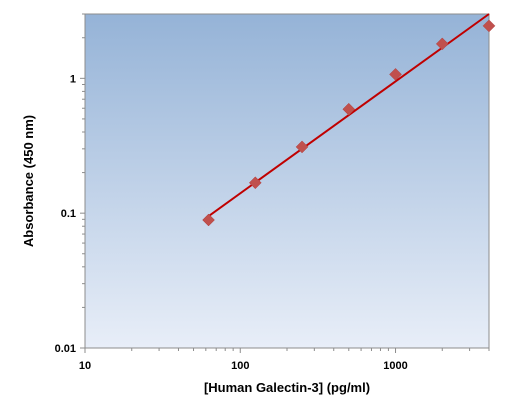 The image size is (520, 414). I want to click on y-tick-label: 0.01, so click(65, 349).